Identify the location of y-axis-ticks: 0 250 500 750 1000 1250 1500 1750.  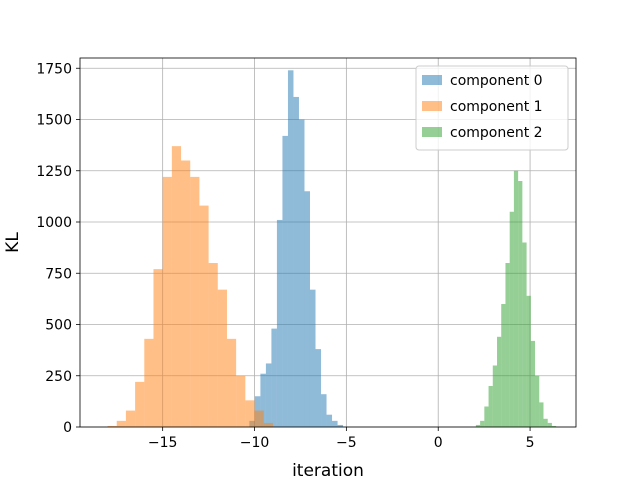
(58, 248).